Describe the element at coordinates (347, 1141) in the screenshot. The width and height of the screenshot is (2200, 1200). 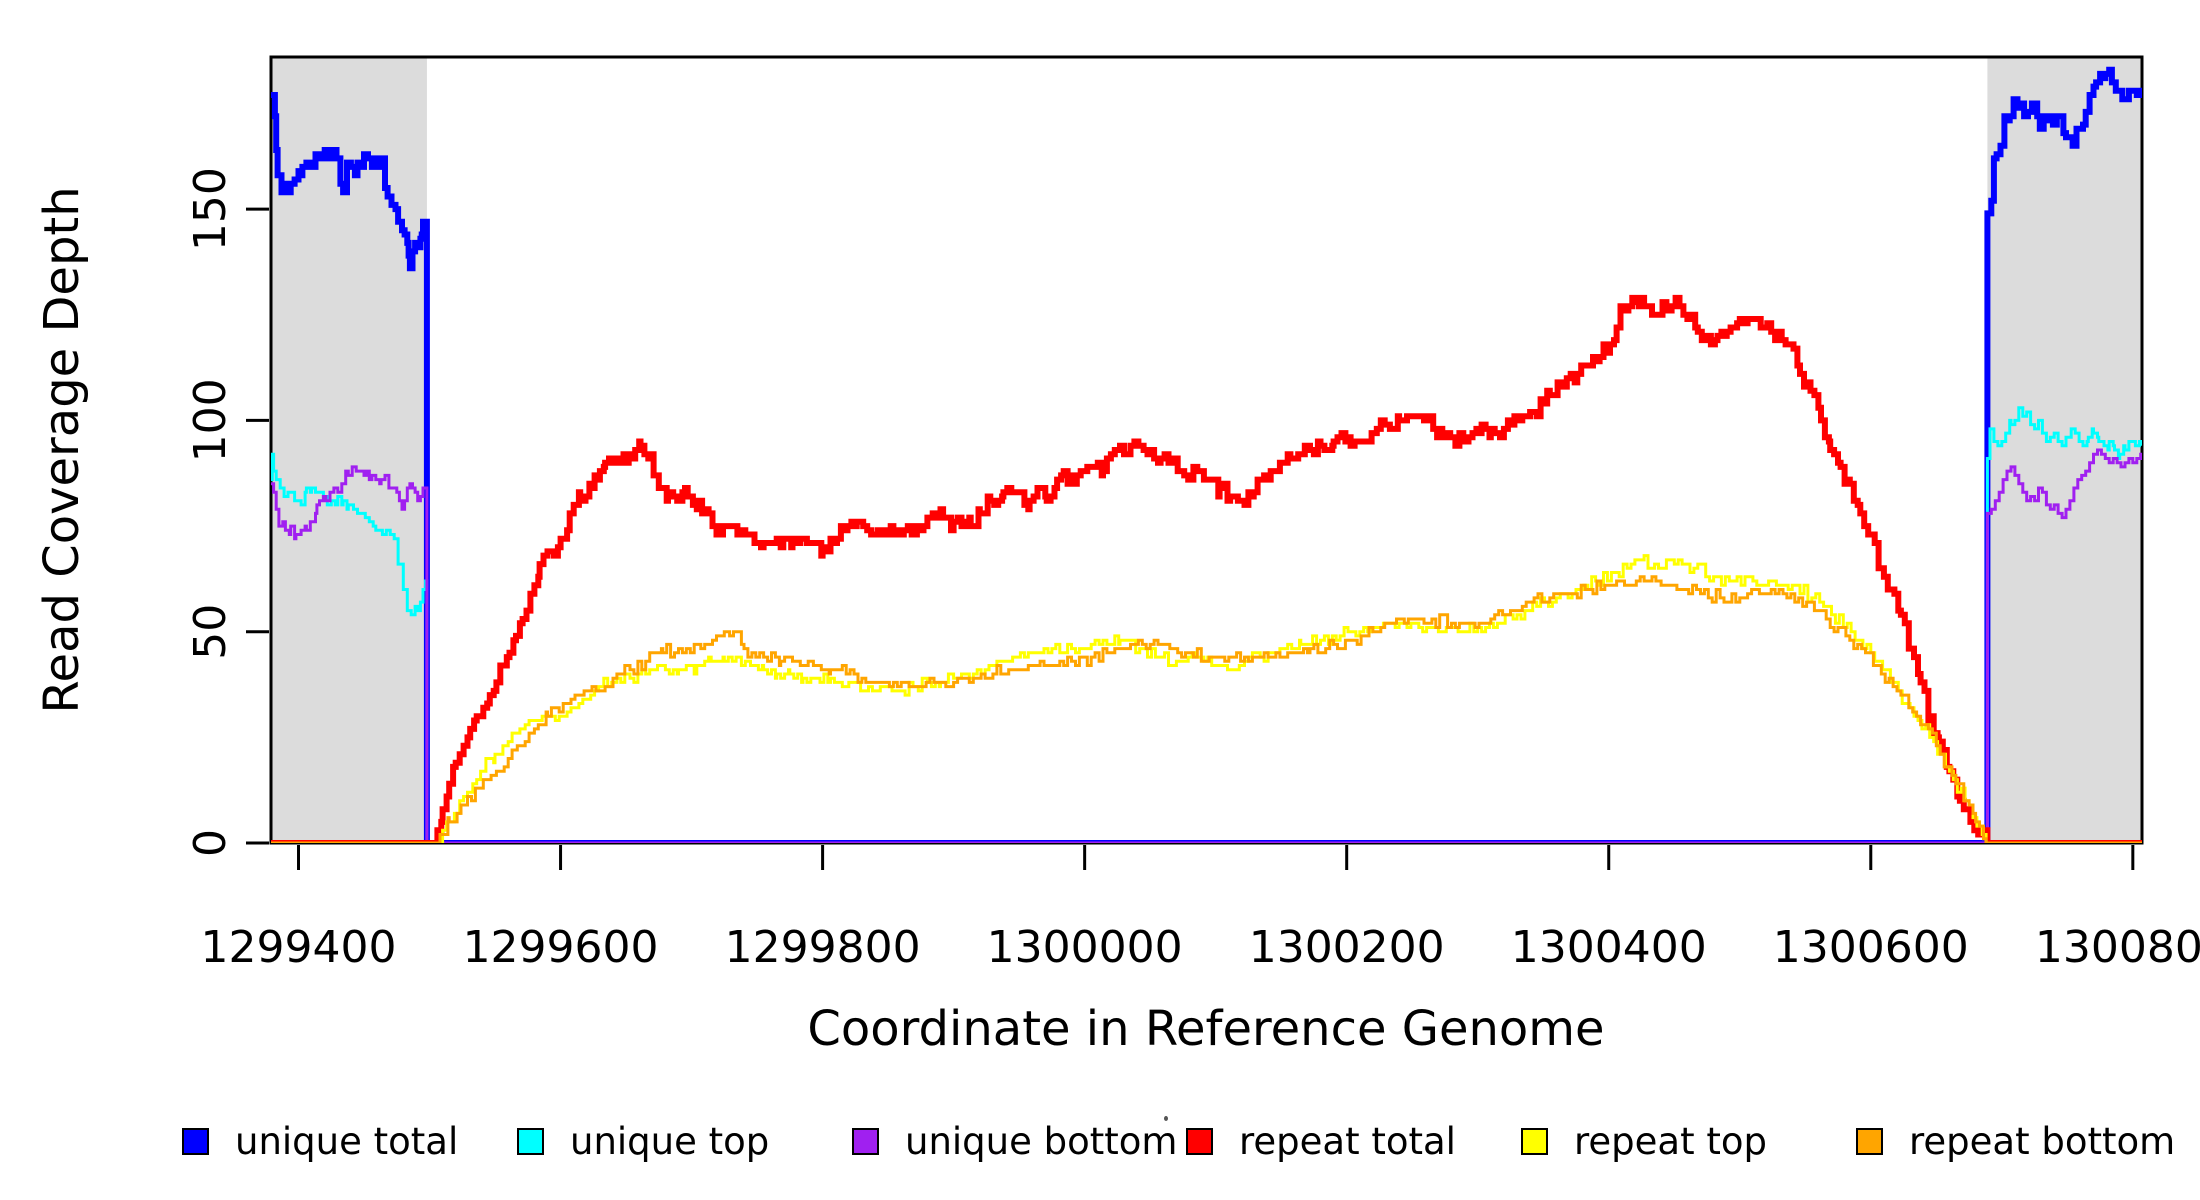
I see `legend-label: unique total` at that location.